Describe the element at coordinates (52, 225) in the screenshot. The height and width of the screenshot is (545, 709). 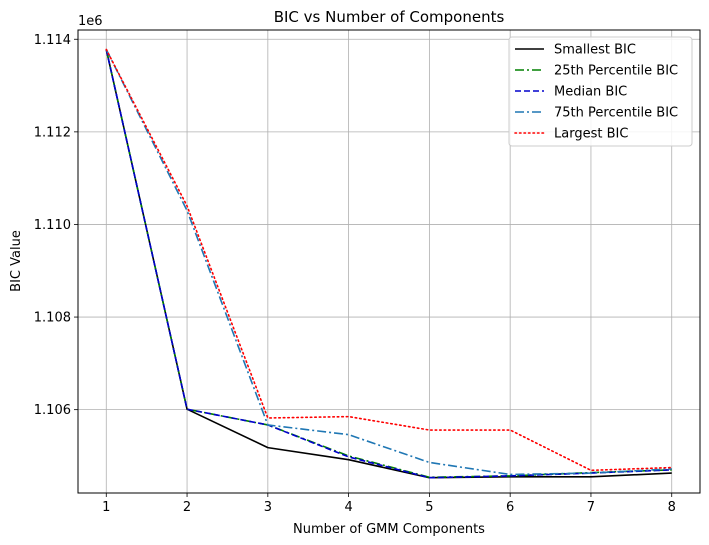
I see `y-tick-label: 1.110` at that location.